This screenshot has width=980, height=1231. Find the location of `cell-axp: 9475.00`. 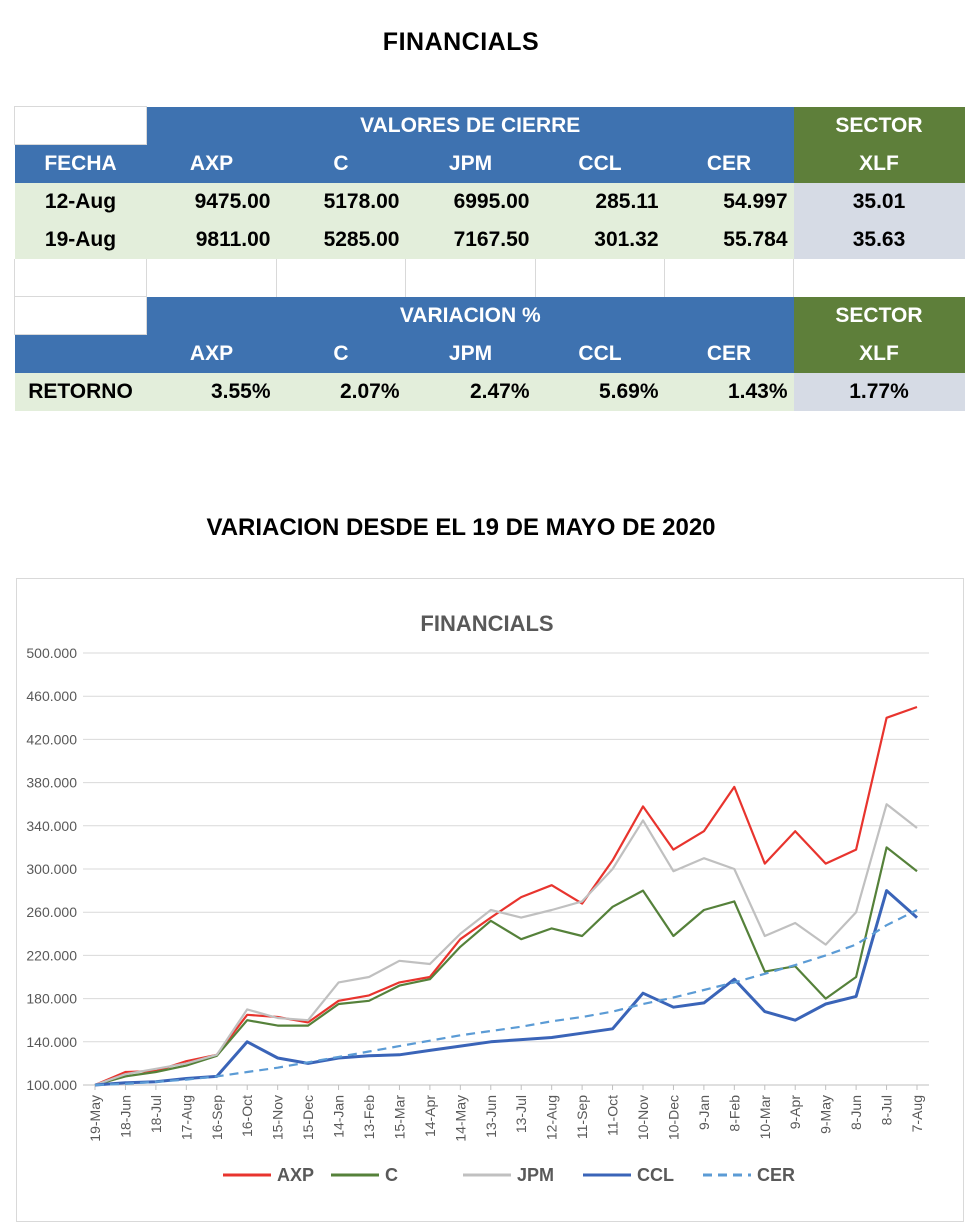

cell-axp: 9475.00 is located at coordinates (232, 201).